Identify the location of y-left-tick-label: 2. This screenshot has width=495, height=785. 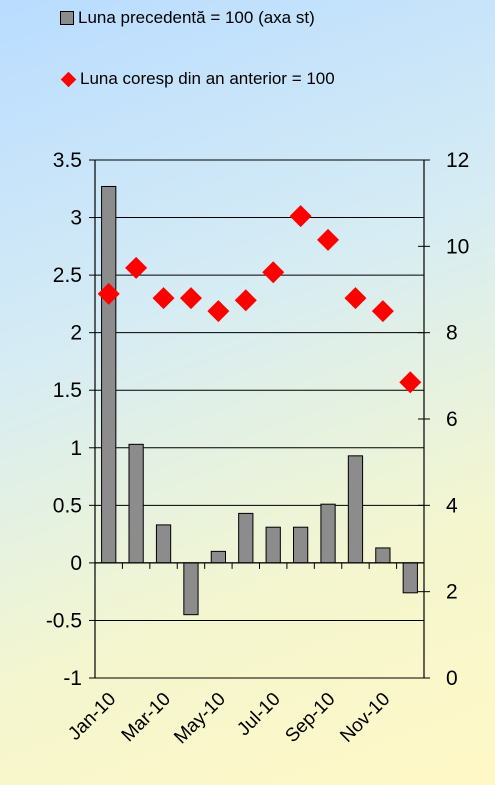
(76, 333).